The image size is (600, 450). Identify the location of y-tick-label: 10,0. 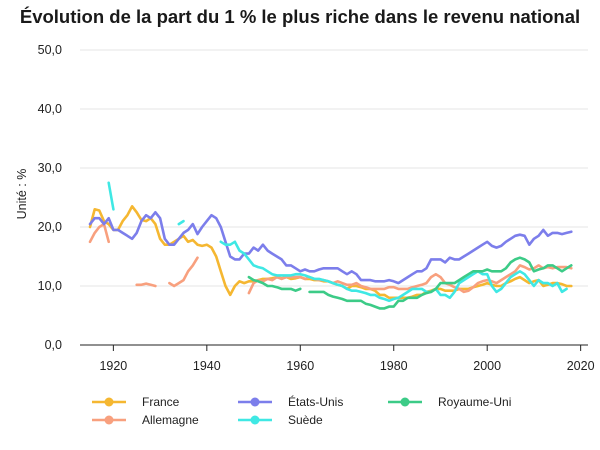
(50, 286).